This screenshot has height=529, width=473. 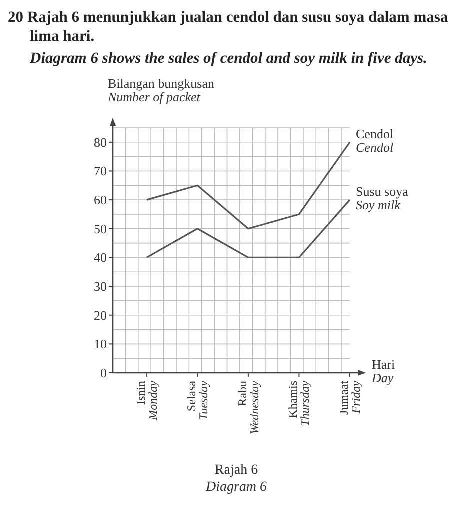 I want to click on line-series, so click(x=248, y=186).